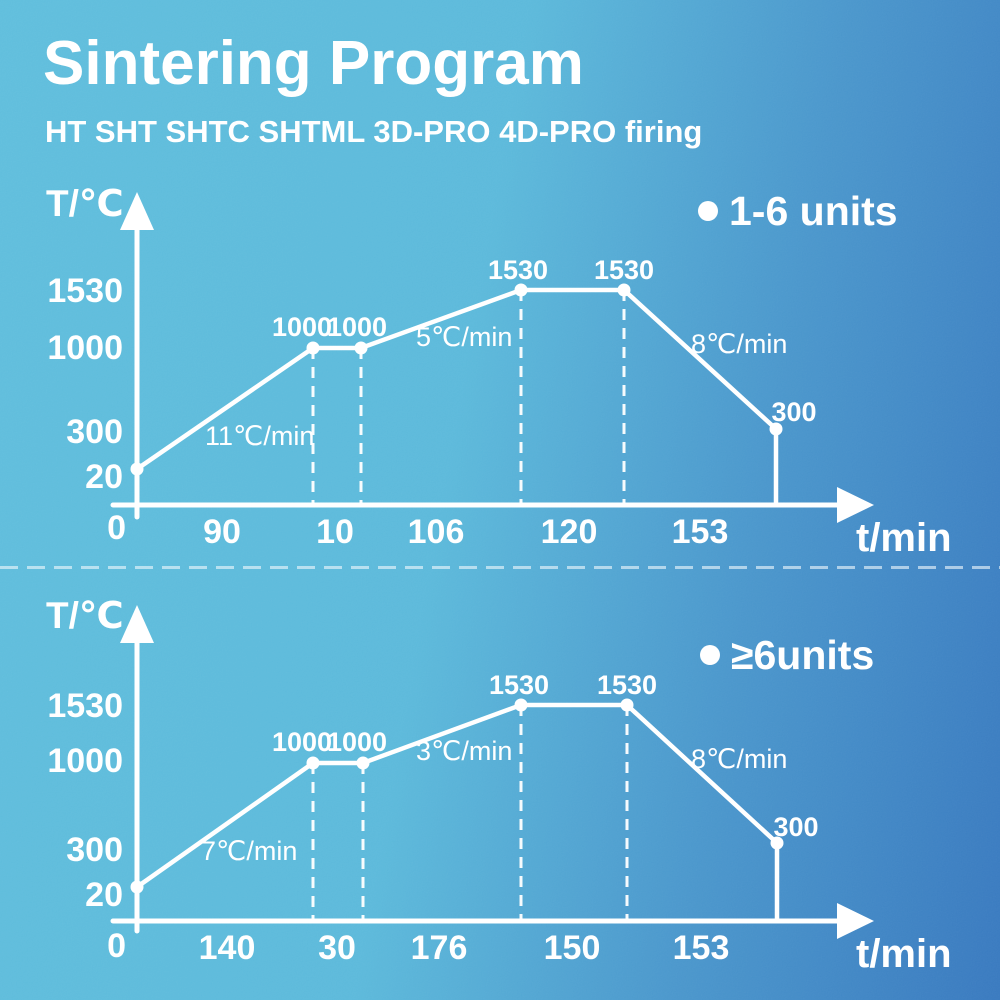 This screenshot has width=1000, height=1000. Describe the element at coordinates (813, 211) in the screenshot. I see `legend-label: 1-6 units` at that location.